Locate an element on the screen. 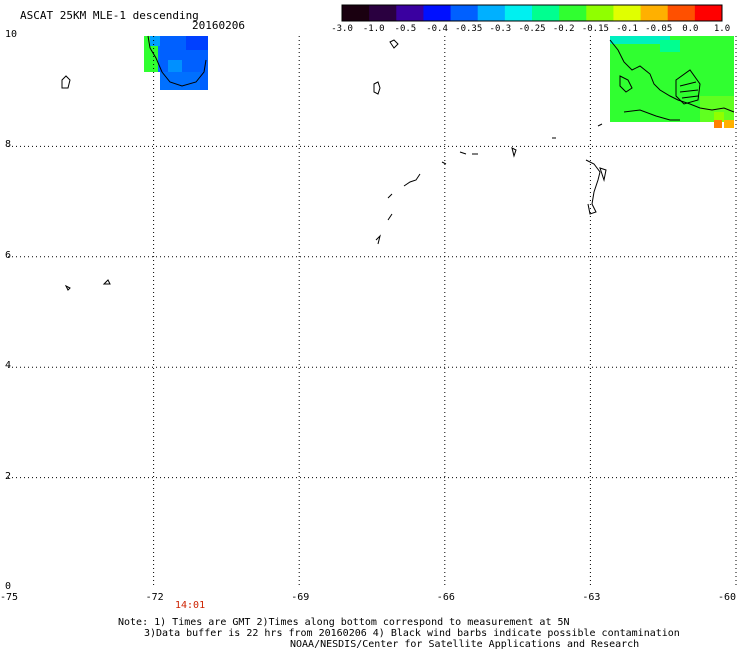 Image resolution: width=740 pixels, height=650 pixels. colorbar-label: 0.0 is located at coordinates (690, 29).